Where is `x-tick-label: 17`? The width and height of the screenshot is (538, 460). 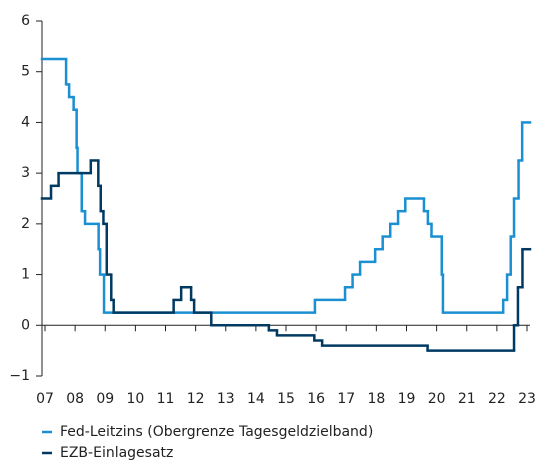 x-tick-label: 17 is located at coordinates (346, 399).